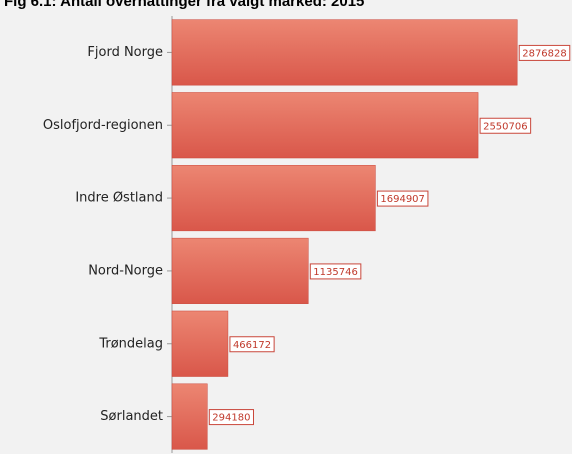 This screenshot has height=454, width=572. Describe the element at coordinates (125, 270) in the screenshot. I see `y-tick-label: Nord-Norge` at that location.